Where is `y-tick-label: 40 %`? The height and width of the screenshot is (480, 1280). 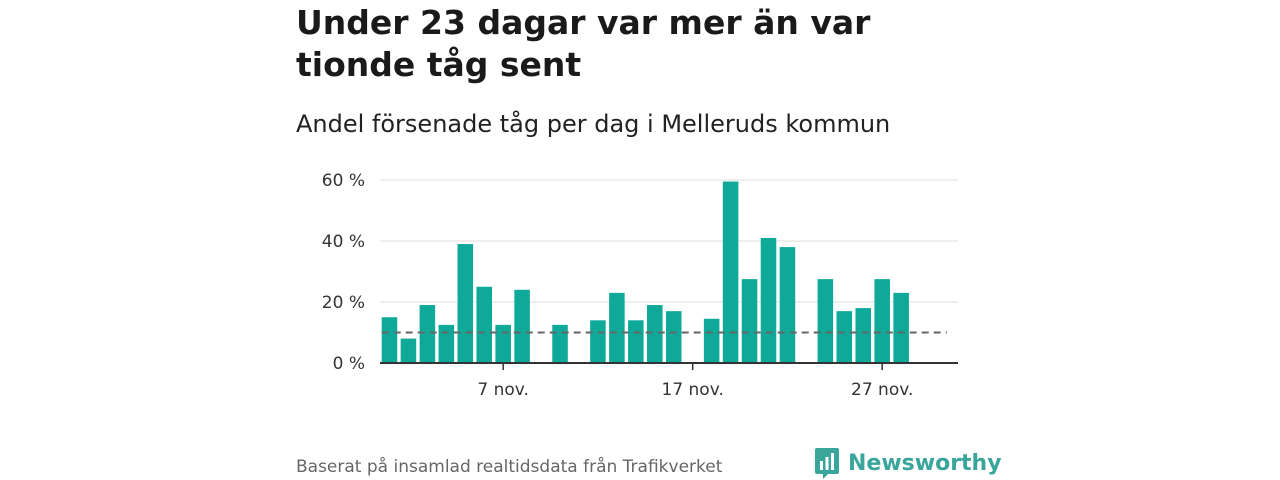 y-tick-label: 40 % is located at coordinates (343, 242).